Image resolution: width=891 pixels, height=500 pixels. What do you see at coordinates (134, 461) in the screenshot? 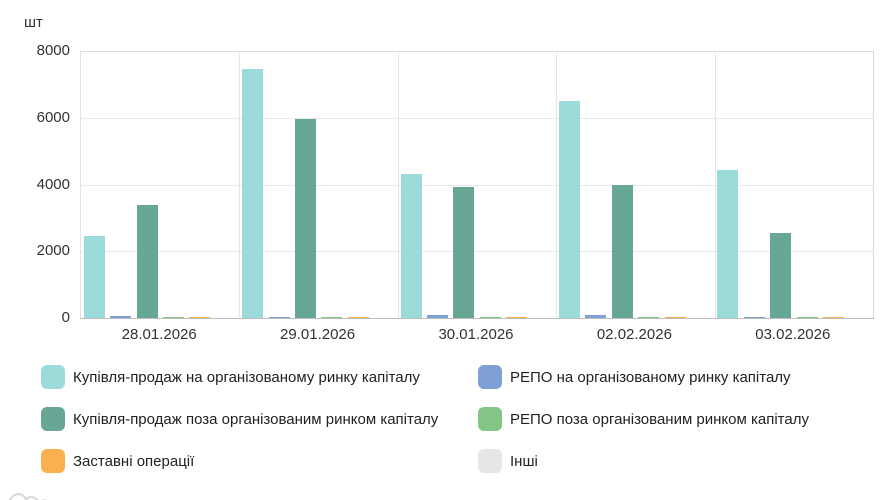
I see `legend-item-label: Заставні операції` at bounding box center [134, 461].